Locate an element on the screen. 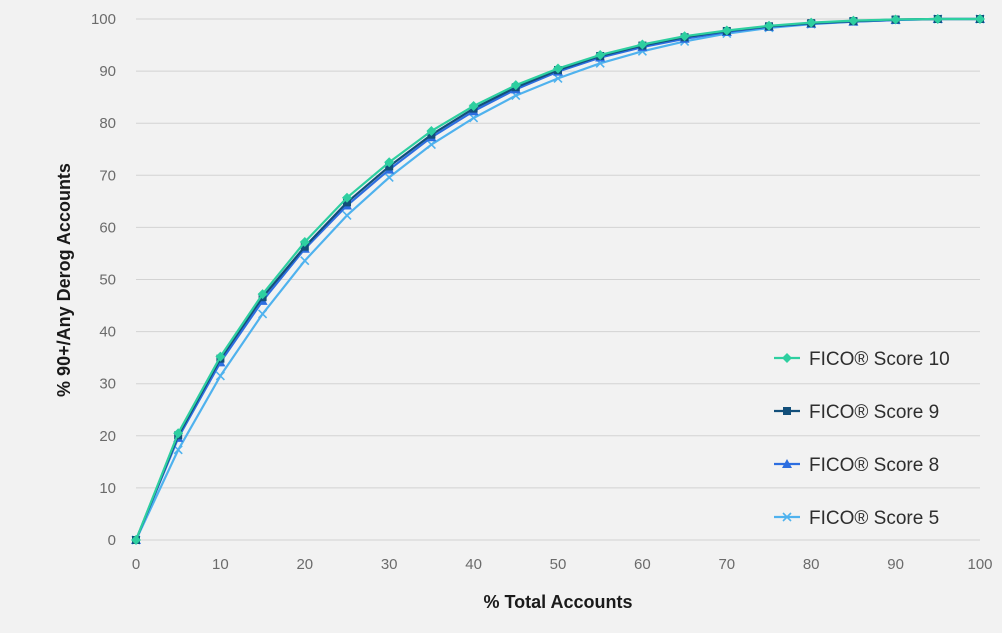 This screenshot has width=1002, height=633. x-tick-label: 30 is located at coordinates (389, 564).